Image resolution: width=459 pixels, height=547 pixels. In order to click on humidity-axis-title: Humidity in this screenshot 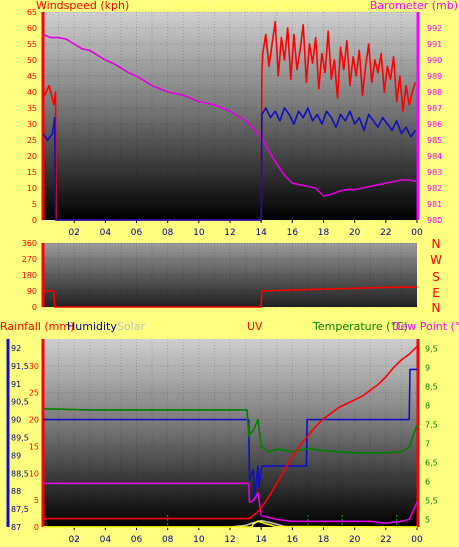, I will do `click(92, 326)`.